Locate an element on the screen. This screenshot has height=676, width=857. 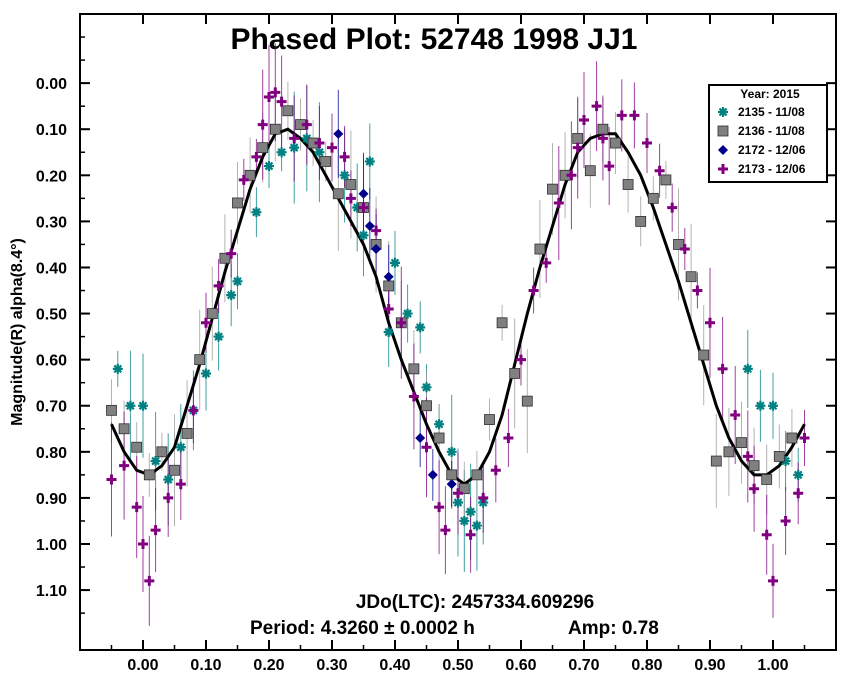
x-tick-label: 0.10 is located at coordinates (205, 665).